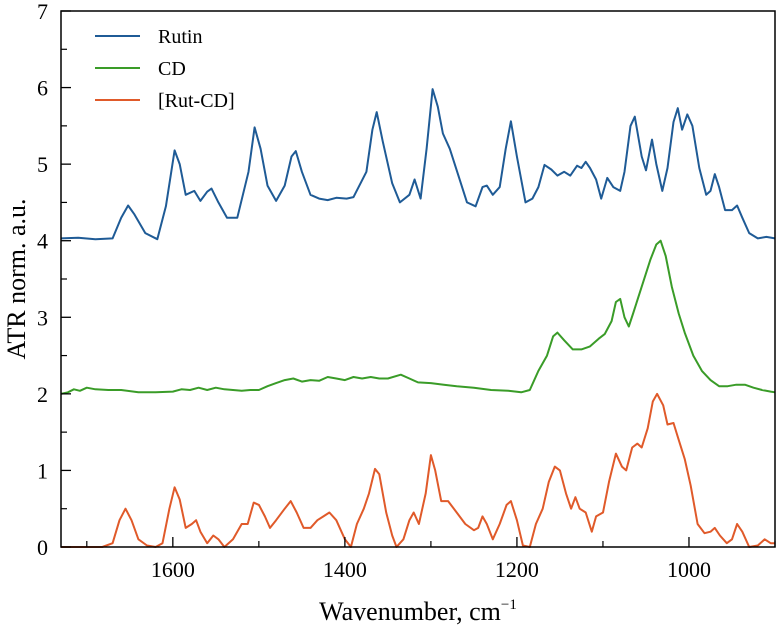 This screenshot has height=630, width=779. What do you see at coordinates (42, 547) in the screenshot?
I see `y-tick-label: 0` at bounding box center [42, 547].